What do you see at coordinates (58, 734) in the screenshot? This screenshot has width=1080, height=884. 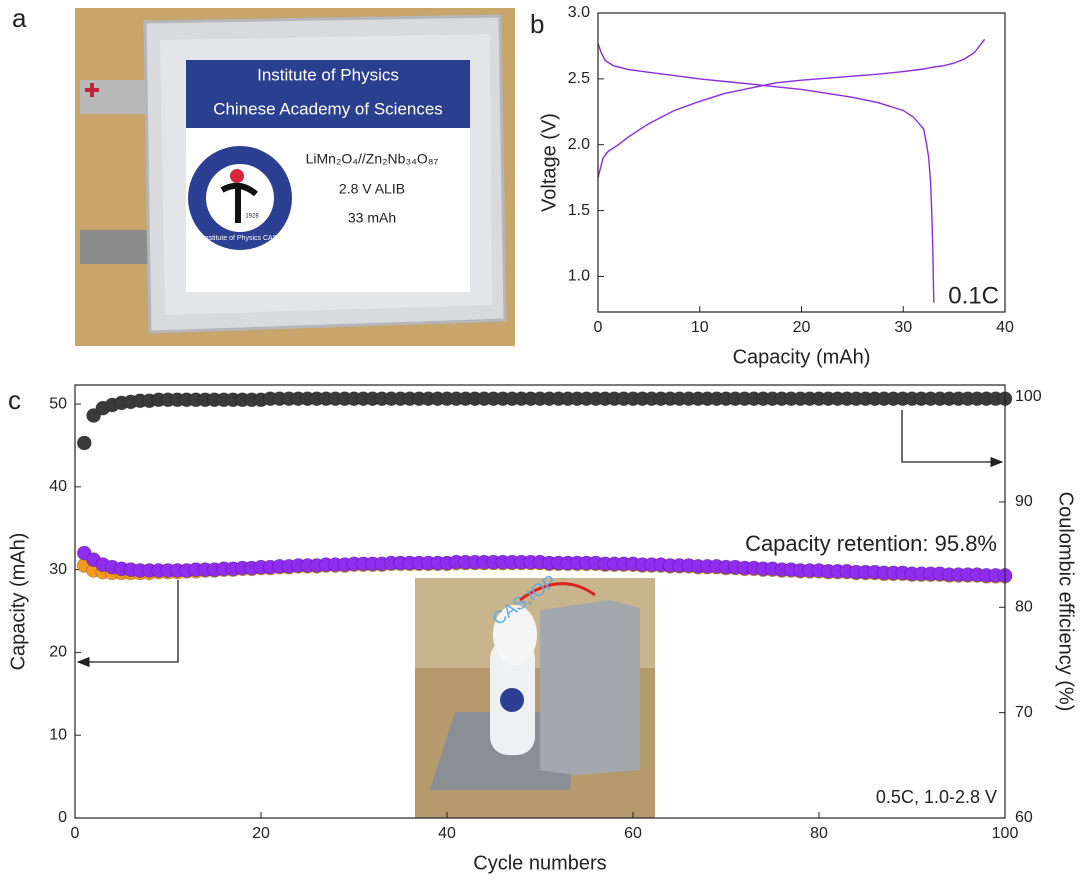 I see `y-tick-label: 10` at bounding box center [58, 734].